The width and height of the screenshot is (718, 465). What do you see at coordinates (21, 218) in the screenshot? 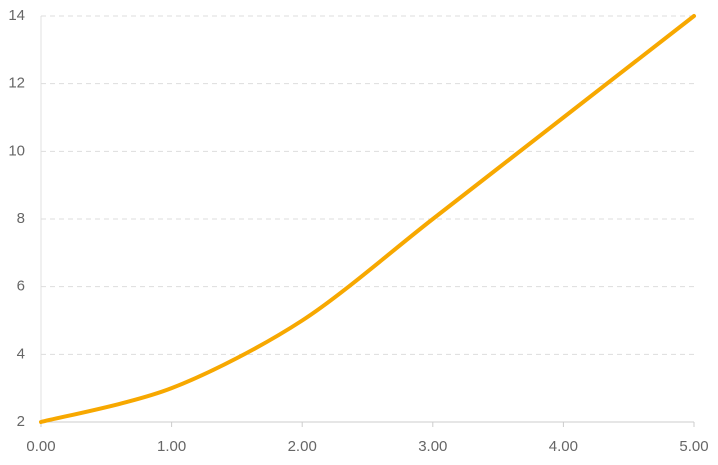
I see `y-tick-label: 8` at bounding box center [21, 218].